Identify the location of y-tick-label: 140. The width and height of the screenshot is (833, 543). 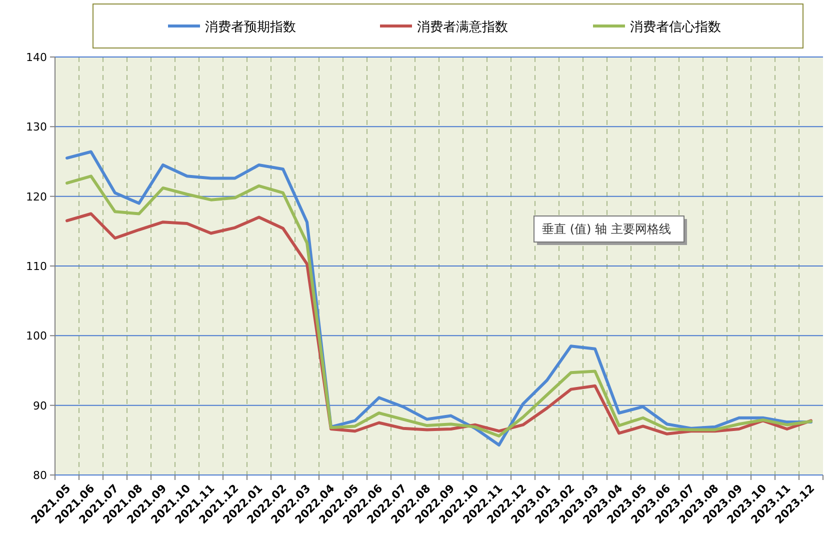
(36, 57).